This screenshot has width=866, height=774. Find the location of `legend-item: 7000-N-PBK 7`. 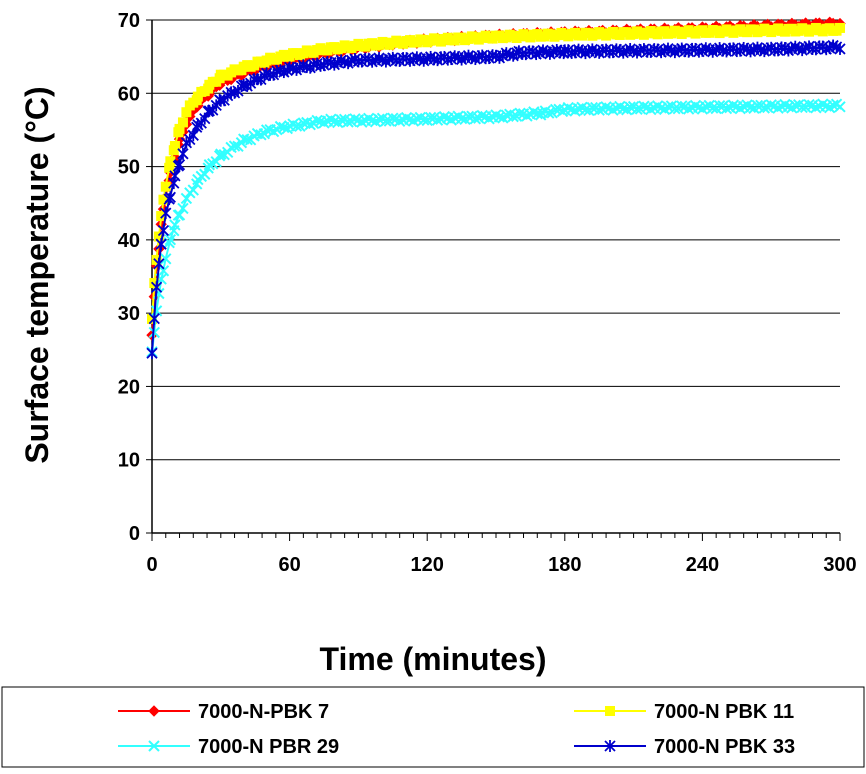

legend-item: 7000-N-PBK 7 is located at coordinates (223, 712).